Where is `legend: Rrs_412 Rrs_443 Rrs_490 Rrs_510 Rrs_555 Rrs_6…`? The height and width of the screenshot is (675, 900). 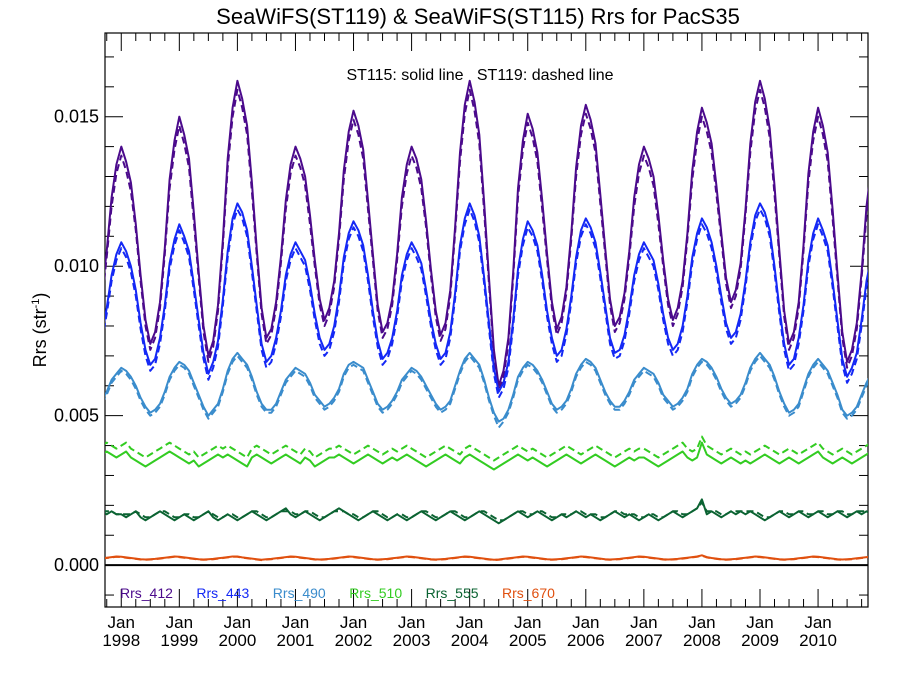 legend: Rrs_412 Rrs_443 Rrs_490 Rrs_510 Rrs_555 Rrs_6… is located at coordinates (337, 593).